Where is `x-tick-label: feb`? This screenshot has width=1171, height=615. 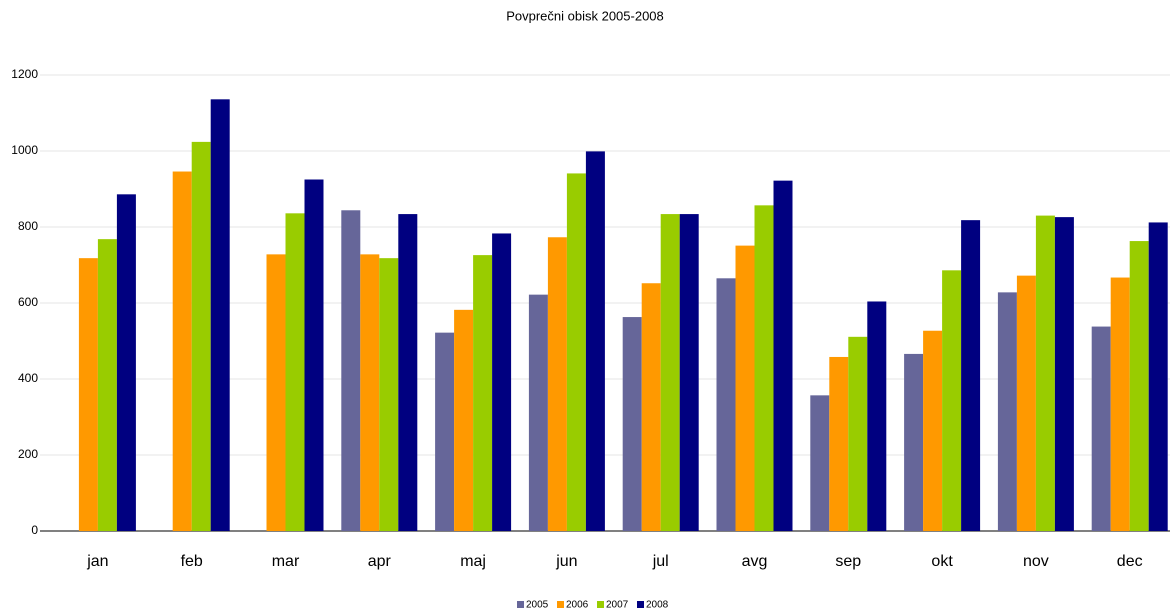
x-tick-label: feb is located at coordinates (192, 561).